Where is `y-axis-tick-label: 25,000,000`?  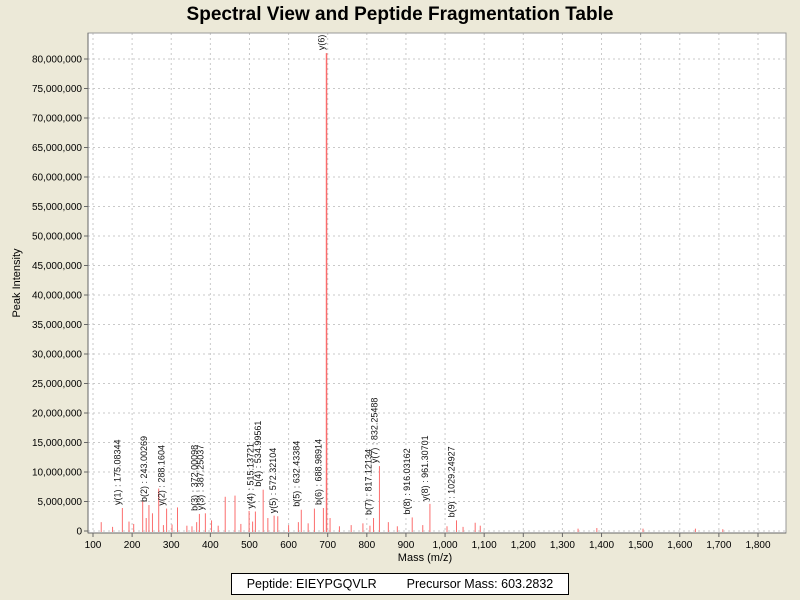
y-axis-tick-label: 25,000,000 is located at coordinates (57, 384).